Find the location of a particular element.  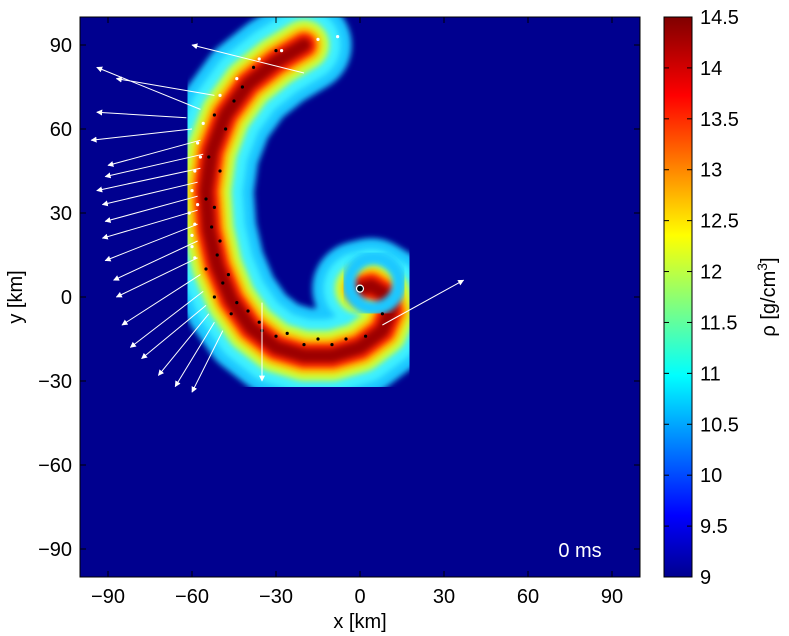

x-tick-label: 60 is located at coordinates (528, 597).